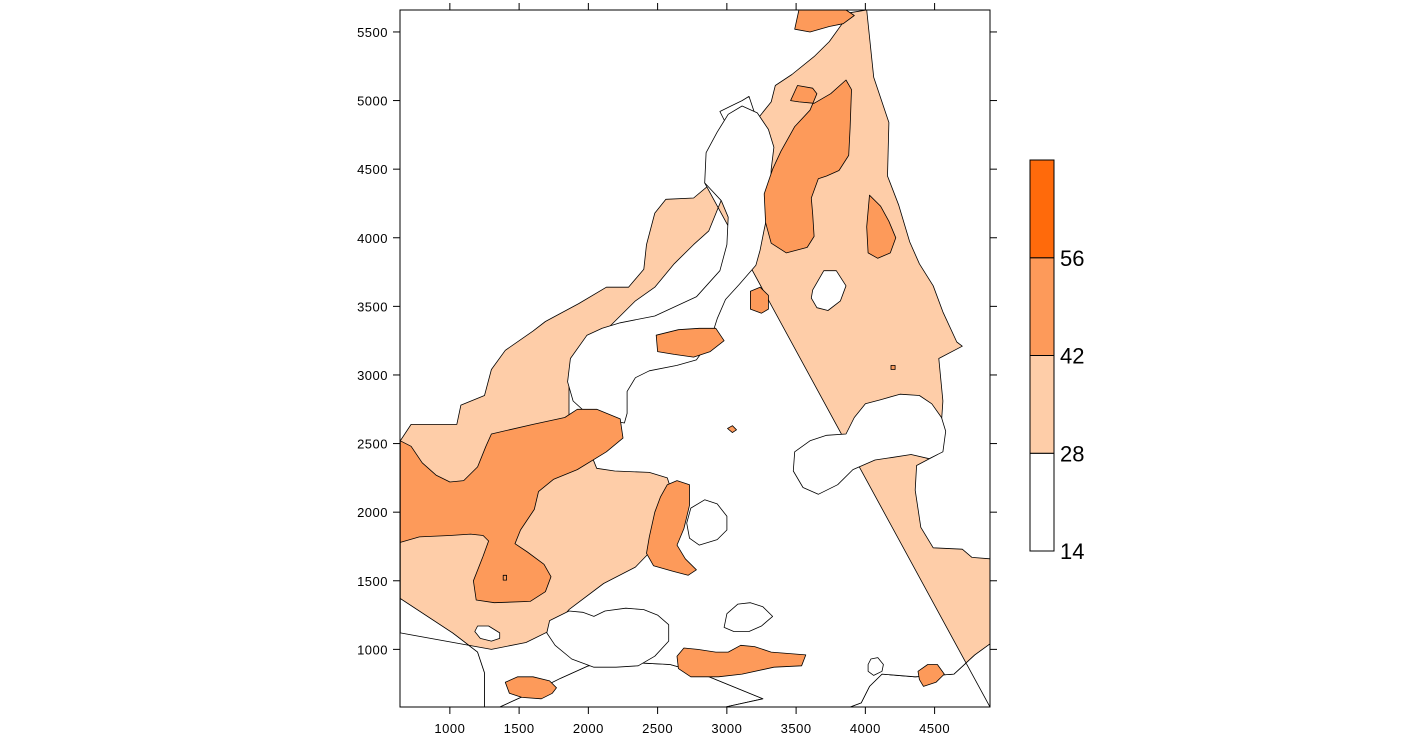 The width and height of the screenshot is (1426, 738). Describe the element at coordinates (931, 675) in the screenshot. I see `contour-region-orange-south-east-small` at that location.